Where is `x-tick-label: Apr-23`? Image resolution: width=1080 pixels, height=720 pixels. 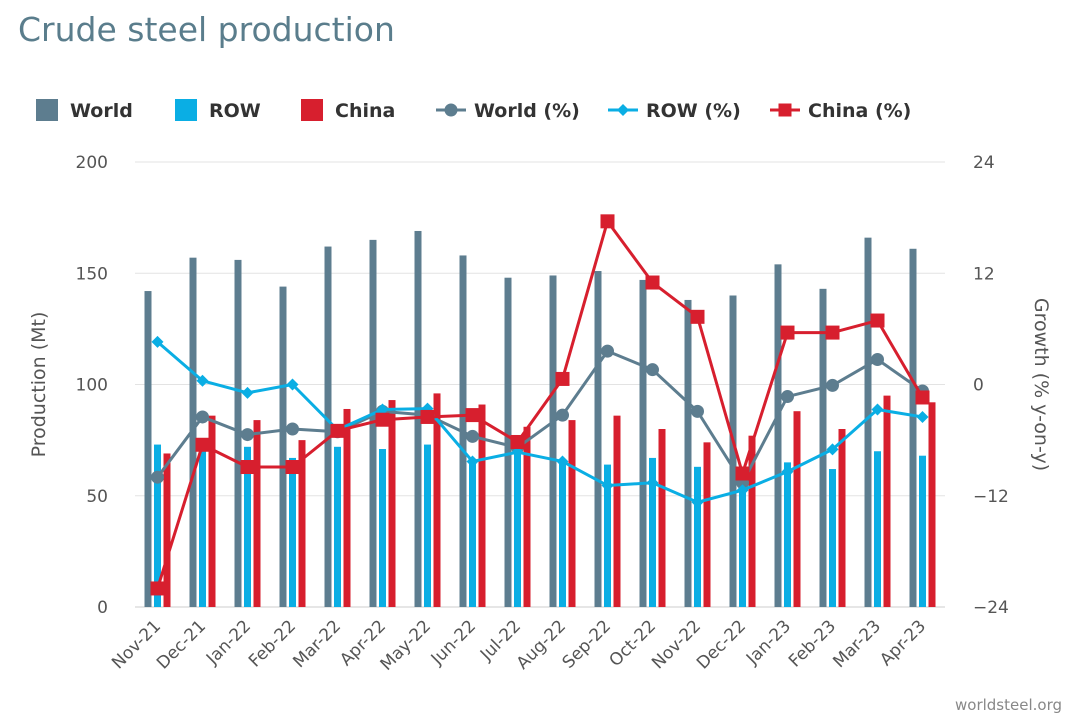
x-tick-label: Apr-23 is located at coordinates (903, 643).